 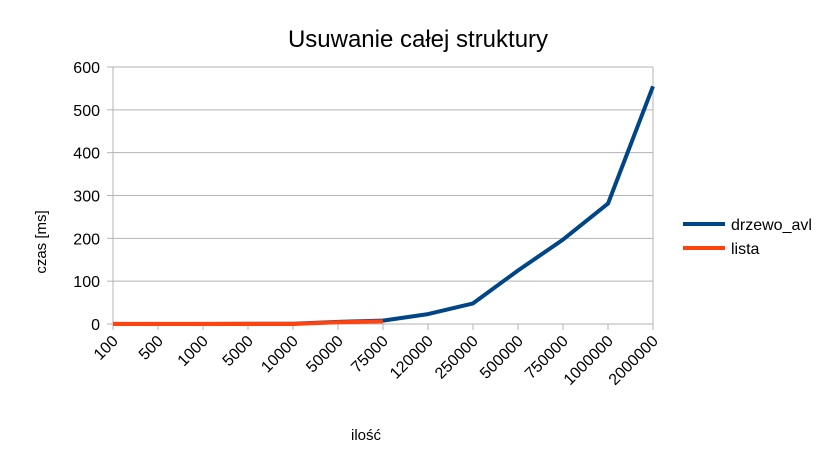 What do you see at coordinates (502, 358) in the screenshot?
I see `x-tick-label: 500000` at bounding box center [502, 358].